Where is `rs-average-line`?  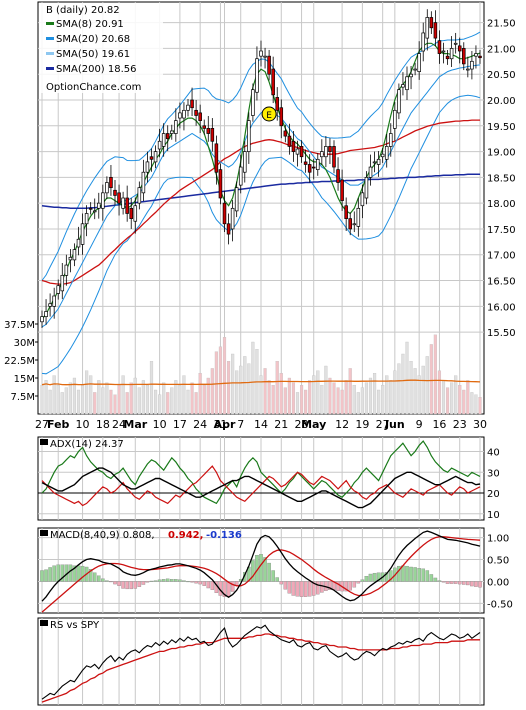 rs-average-line is located at coordinates (260, 668).